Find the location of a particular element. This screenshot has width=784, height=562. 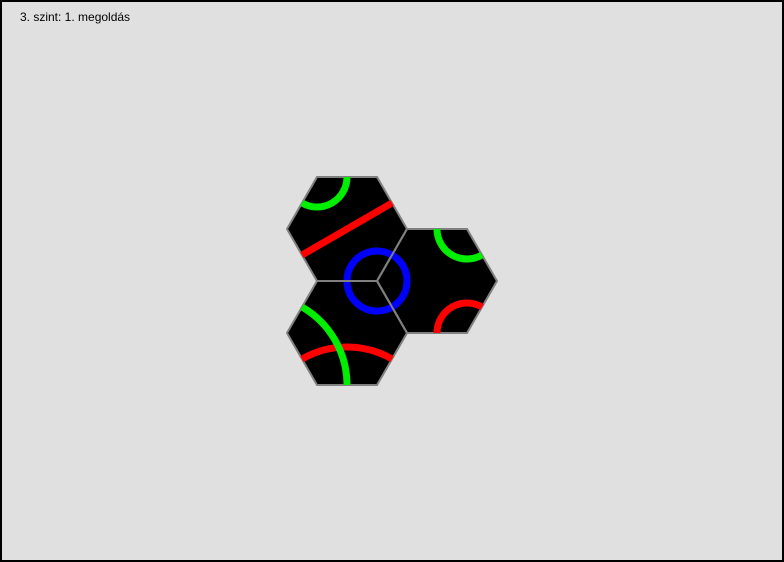

green-arc-bottom-tile is located at coordinates (325, 344).